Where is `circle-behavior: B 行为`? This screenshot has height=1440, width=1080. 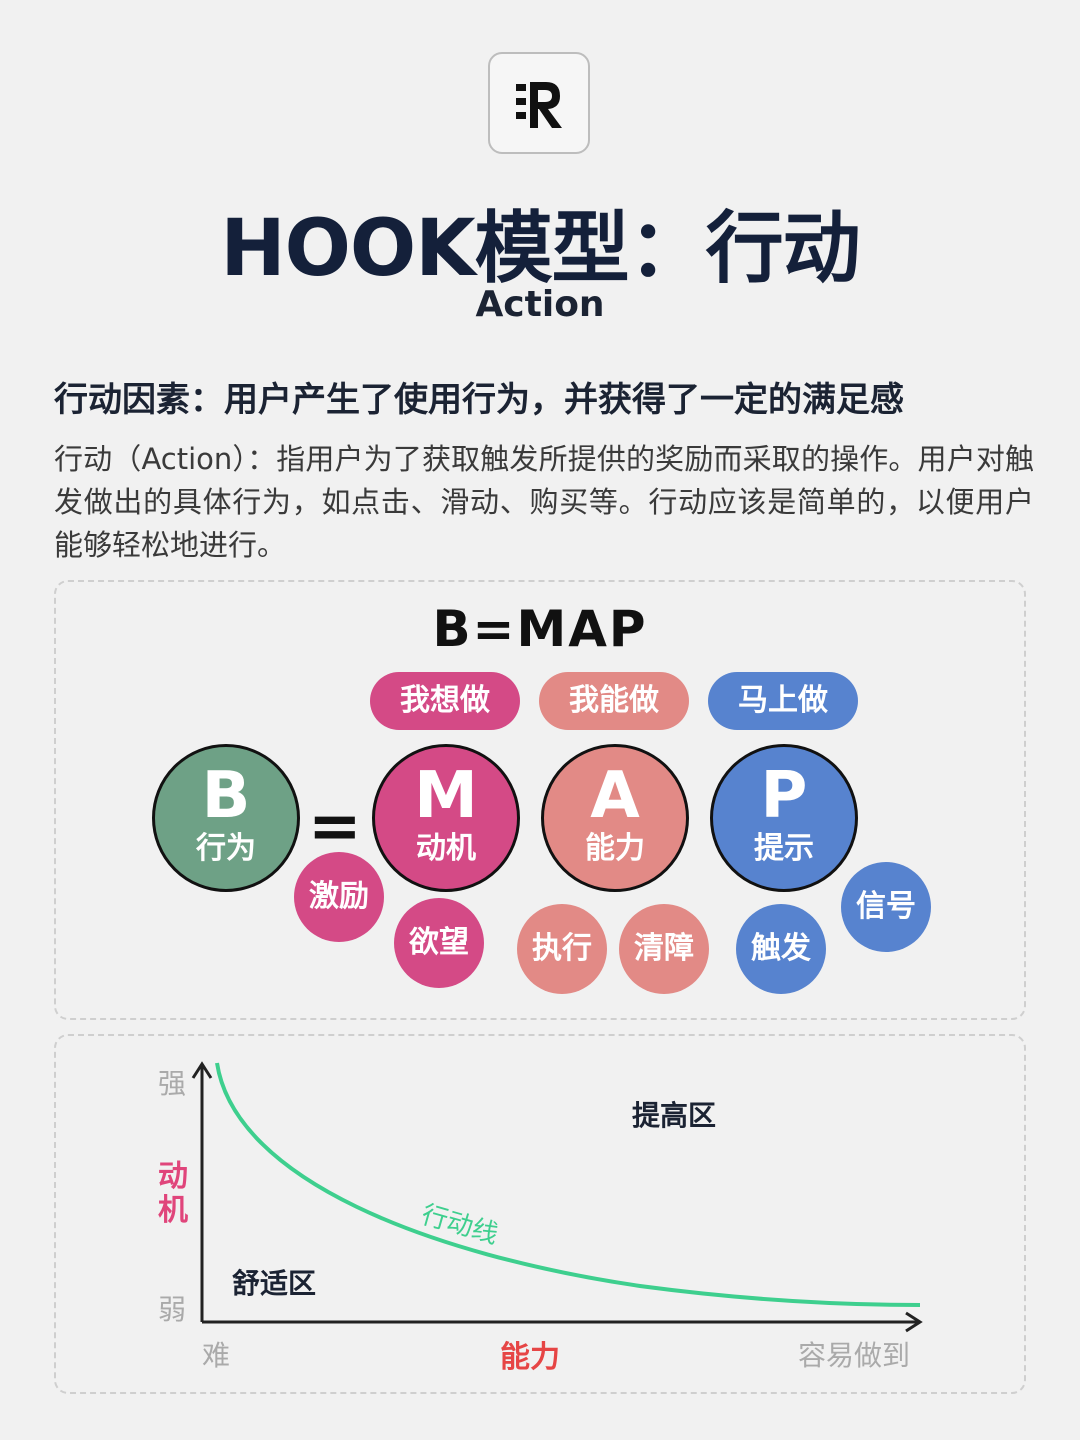 circle-behavior: B 行为 is located at coordinates (226, 818).